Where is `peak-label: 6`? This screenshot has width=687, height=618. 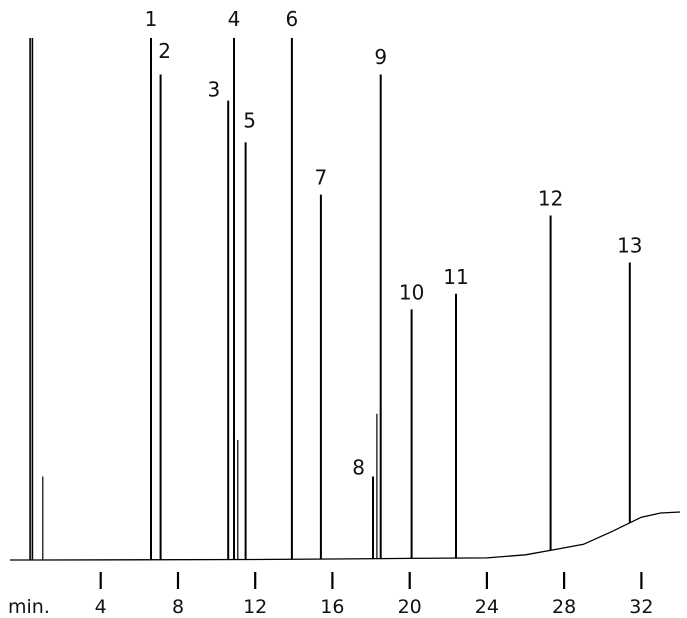
peak-label: 6 is located at coordinates (292, 19).